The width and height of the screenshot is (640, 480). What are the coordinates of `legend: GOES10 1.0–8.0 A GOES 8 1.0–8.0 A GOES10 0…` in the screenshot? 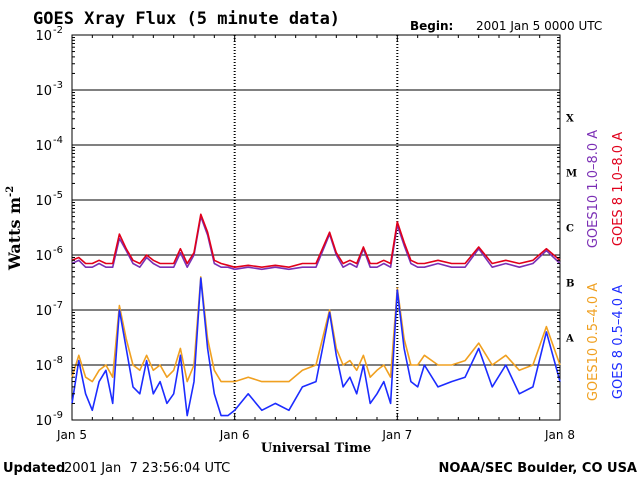 It's located at (606, 265).